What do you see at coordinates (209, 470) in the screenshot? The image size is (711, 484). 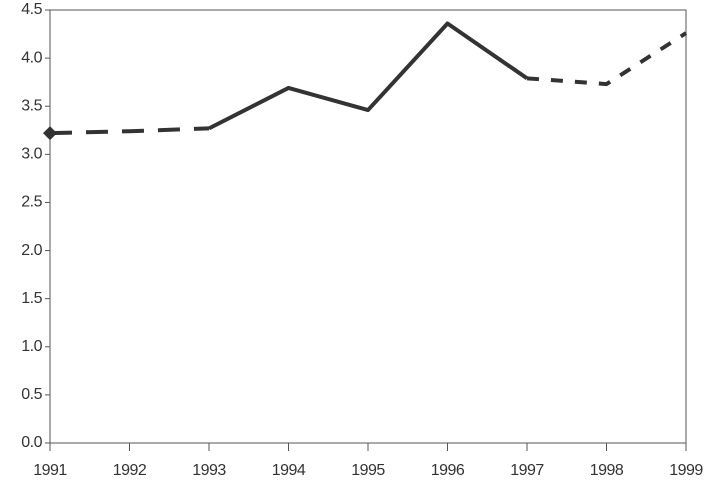 I see `x-tick-label: 1993` at bounding box center [209, 470].